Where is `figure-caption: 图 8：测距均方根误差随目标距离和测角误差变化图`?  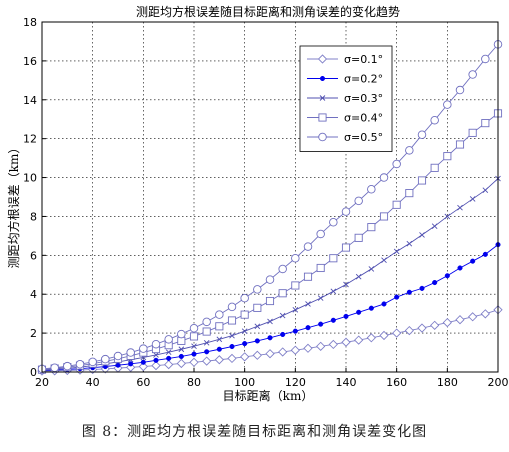 figure-caption: 图 8：测距均方根误差随目标距离和测角误差变化图 is located at coordinates (254, 432).